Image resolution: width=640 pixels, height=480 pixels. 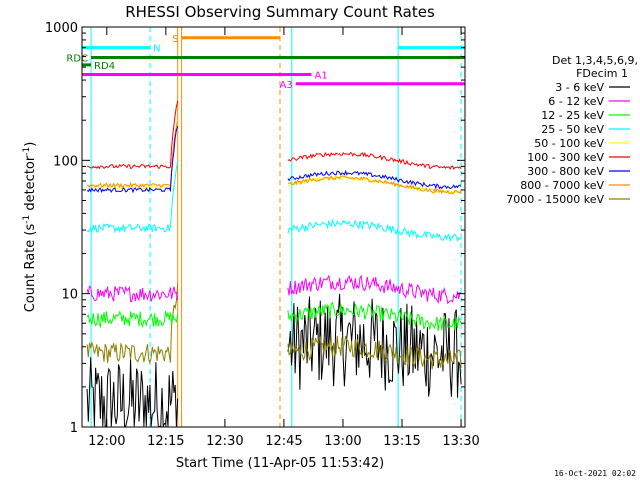 I want to click on legend-label-8: 7000 - 15000 keV, so click(x=555, y=199).